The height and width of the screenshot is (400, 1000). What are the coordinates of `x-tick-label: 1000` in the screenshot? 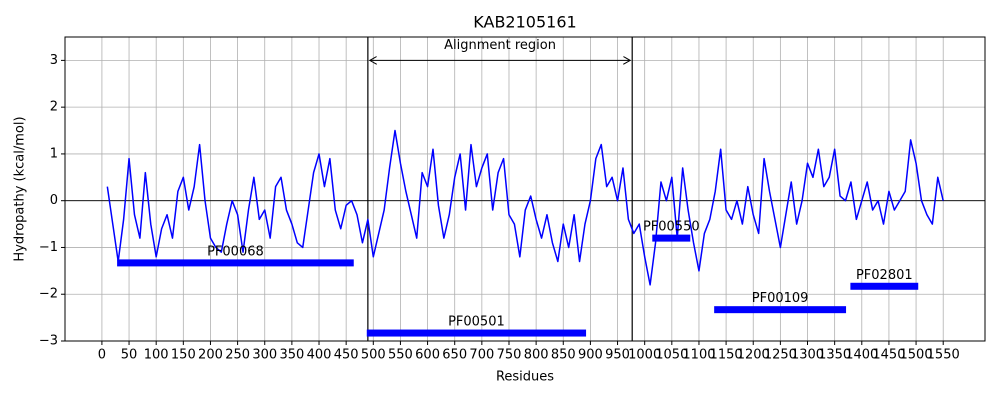 It's located at (644, 355).